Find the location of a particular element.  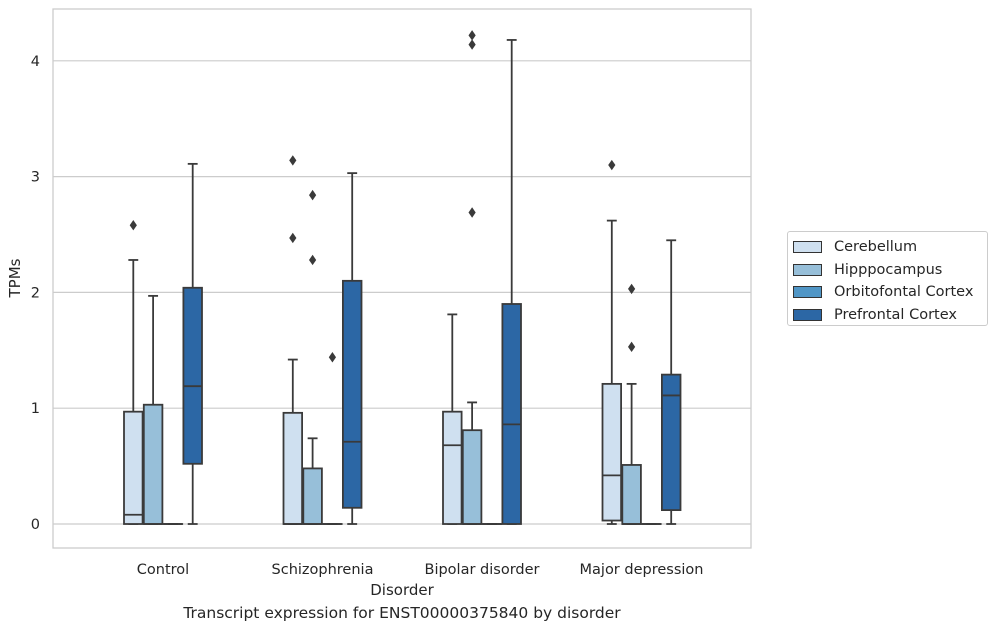

x-tick-label: Schizophrenia is located at coordinates (323, 570).